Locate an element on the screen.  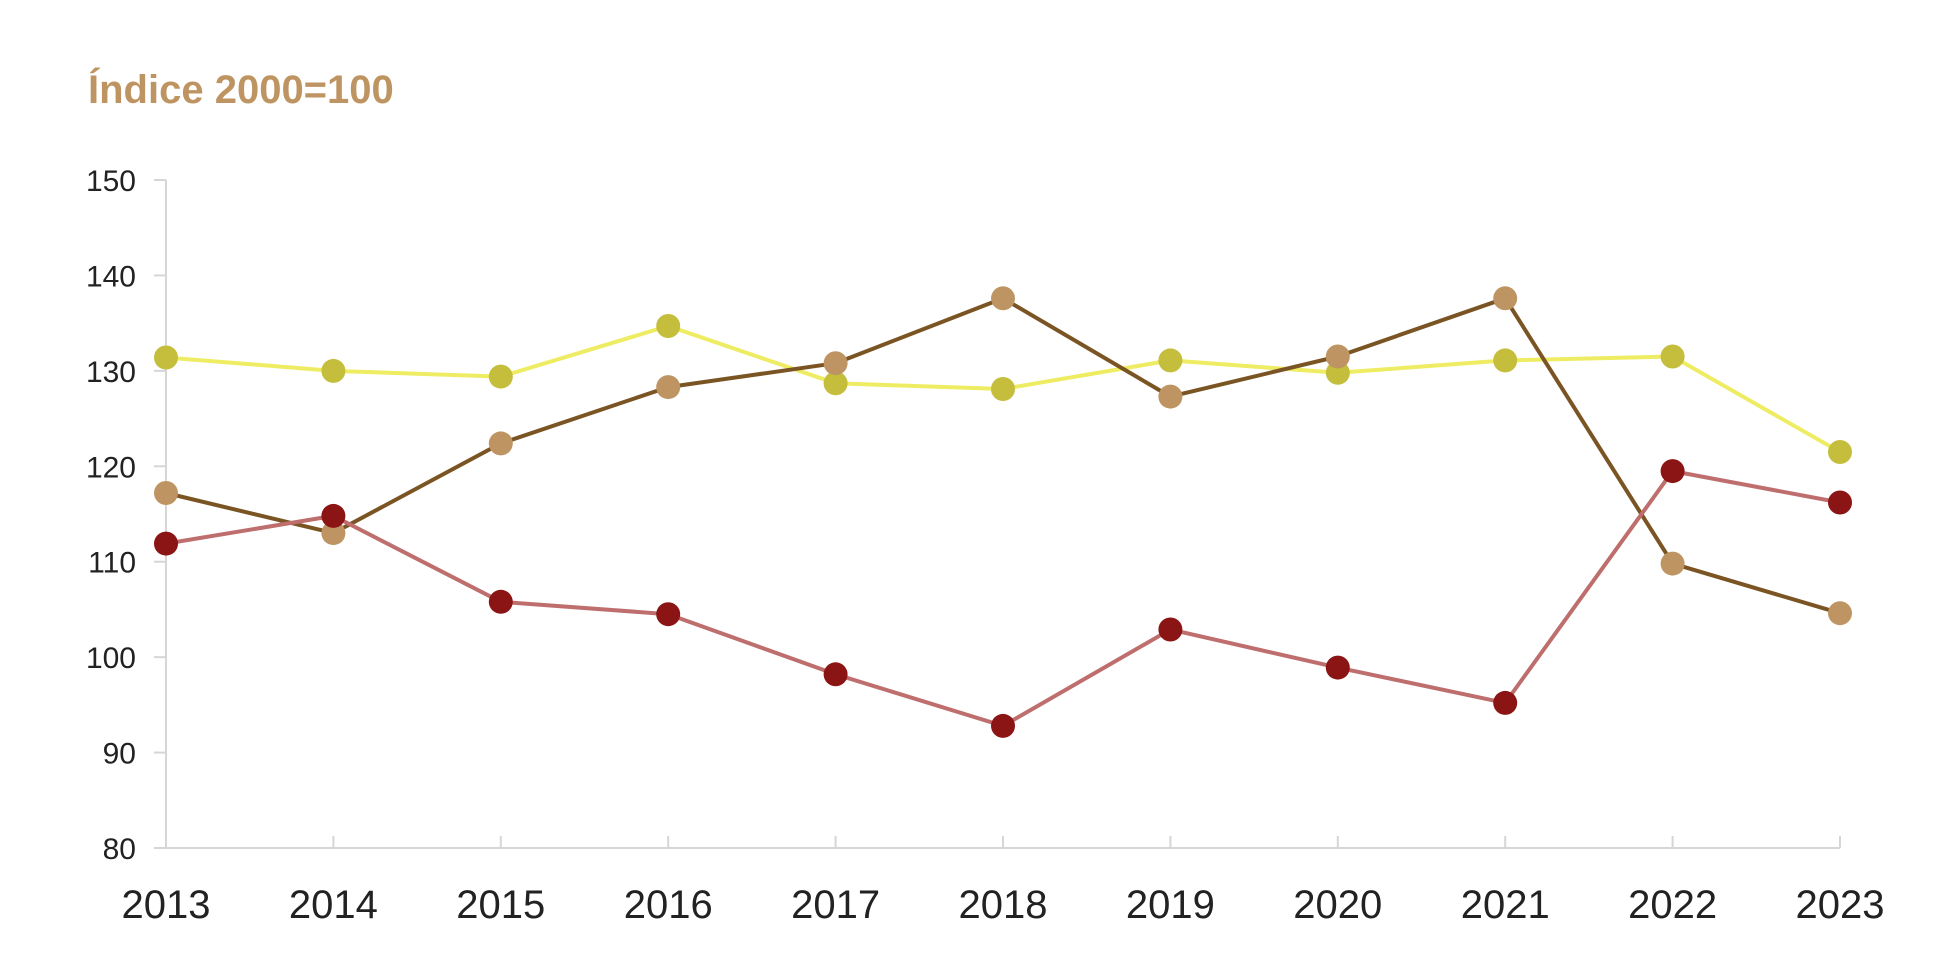
x-tick-label: 2017 is located at coordinates (835, 905).